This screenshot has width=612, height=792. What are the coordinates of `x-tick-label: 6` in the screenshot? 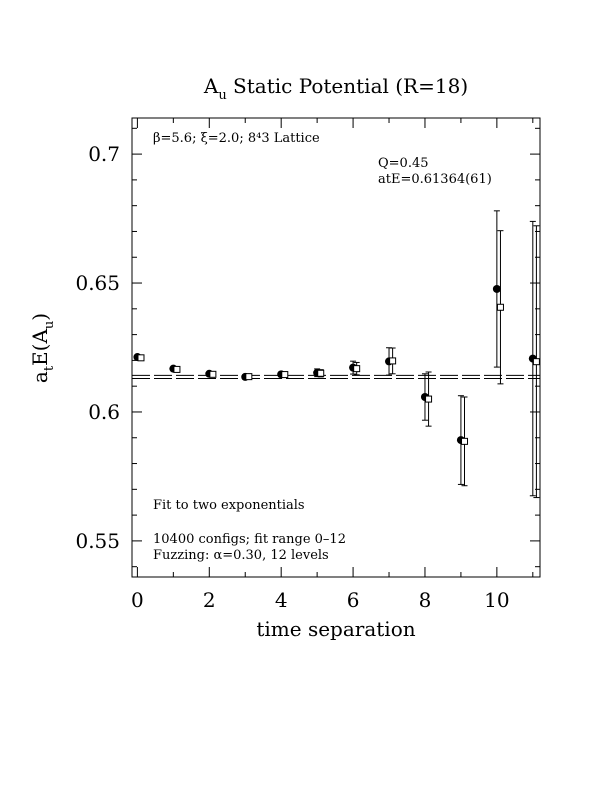 It's located at (353, 600).